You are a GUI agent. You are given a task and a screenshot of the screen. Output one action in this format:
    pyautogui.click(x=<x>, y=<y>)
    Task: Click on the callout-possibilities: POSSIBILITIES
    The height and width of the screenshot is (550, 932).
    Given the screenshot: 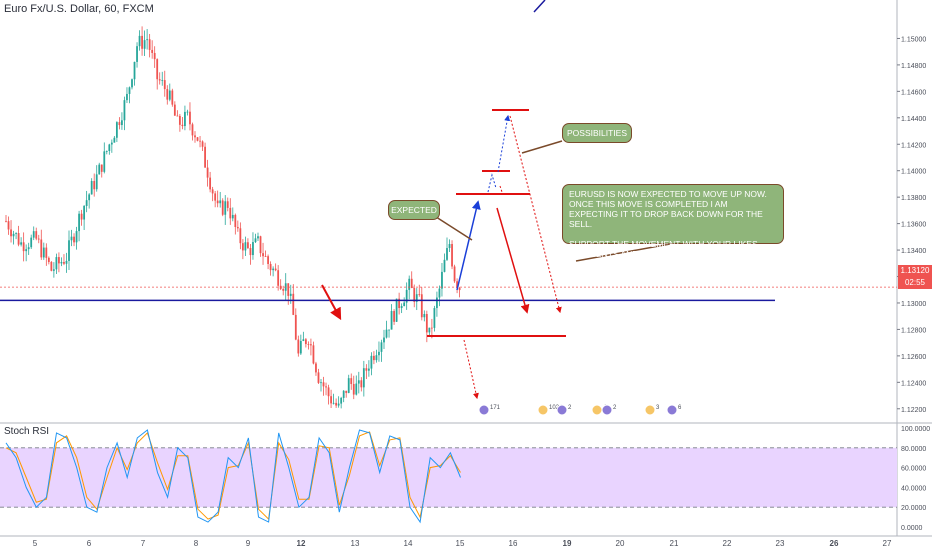 What is the action you would take?
    pyautogui.click(x=597, y=133)
    